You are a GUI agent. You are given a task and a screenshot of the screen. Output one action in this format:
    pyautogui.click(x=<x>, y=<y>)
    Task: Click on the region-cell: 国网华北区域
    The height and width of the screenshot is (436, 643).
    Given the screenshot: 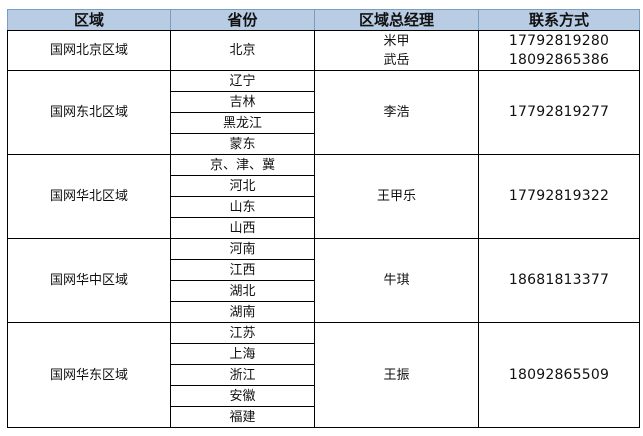 What is the action you would take?
    pyautogui.click(x=89, y=196)
    